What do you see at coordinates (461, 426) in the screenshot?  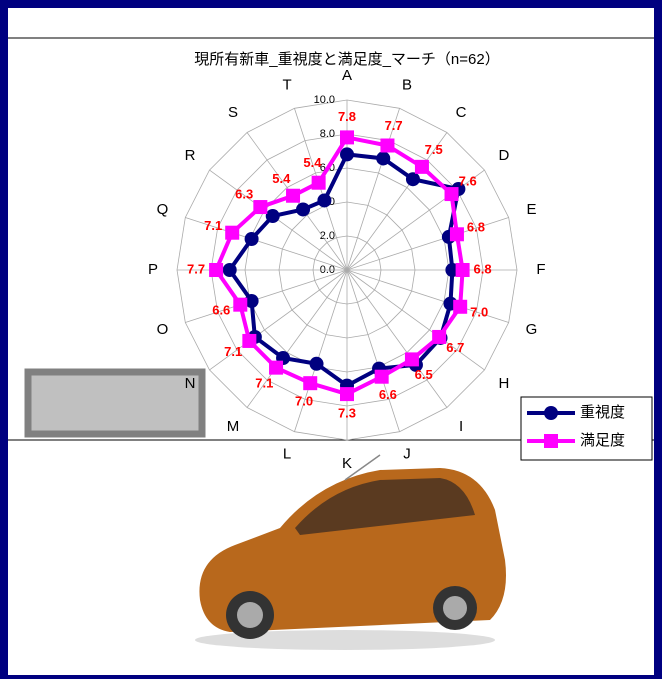 I see `category-label: I` at bounding box center [461, 426].